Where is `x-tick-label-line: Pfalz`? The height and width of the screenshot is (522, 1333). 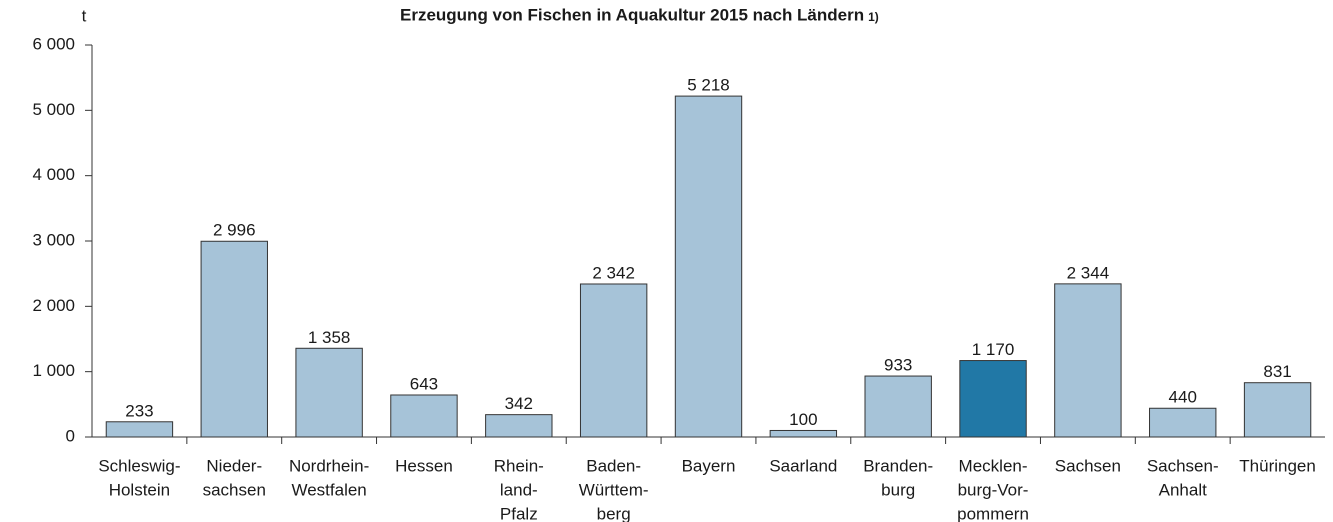
x-tick-label-line: Pfalz is located at coordinates (519, 513).